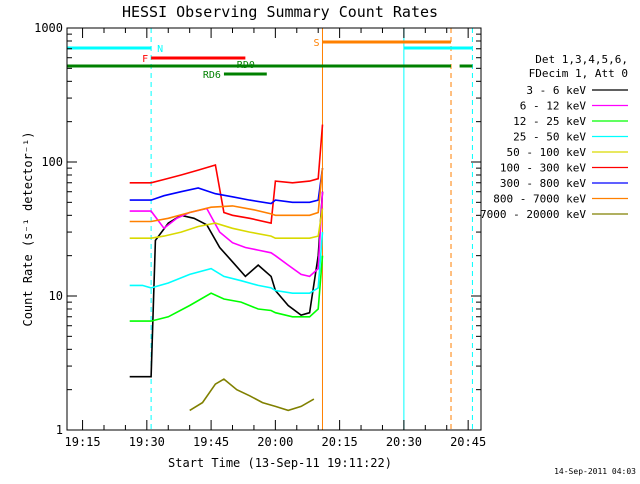 Image resolution: width=640 pixels, height=484 pixels. I want to click on footer-timestamp: 14-Sep-2011 04:03, so click(595, 471).